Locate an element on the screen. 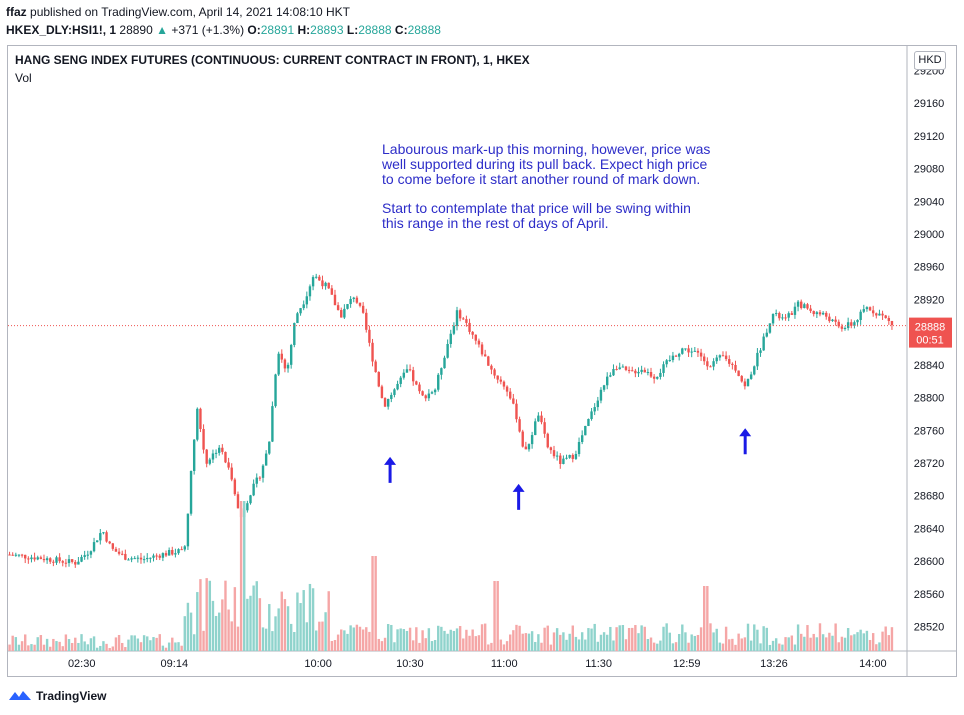 Image resolution: width=964 pixels, height=715 pixels. currency-button: HKD is located at coordinates (930, 60).